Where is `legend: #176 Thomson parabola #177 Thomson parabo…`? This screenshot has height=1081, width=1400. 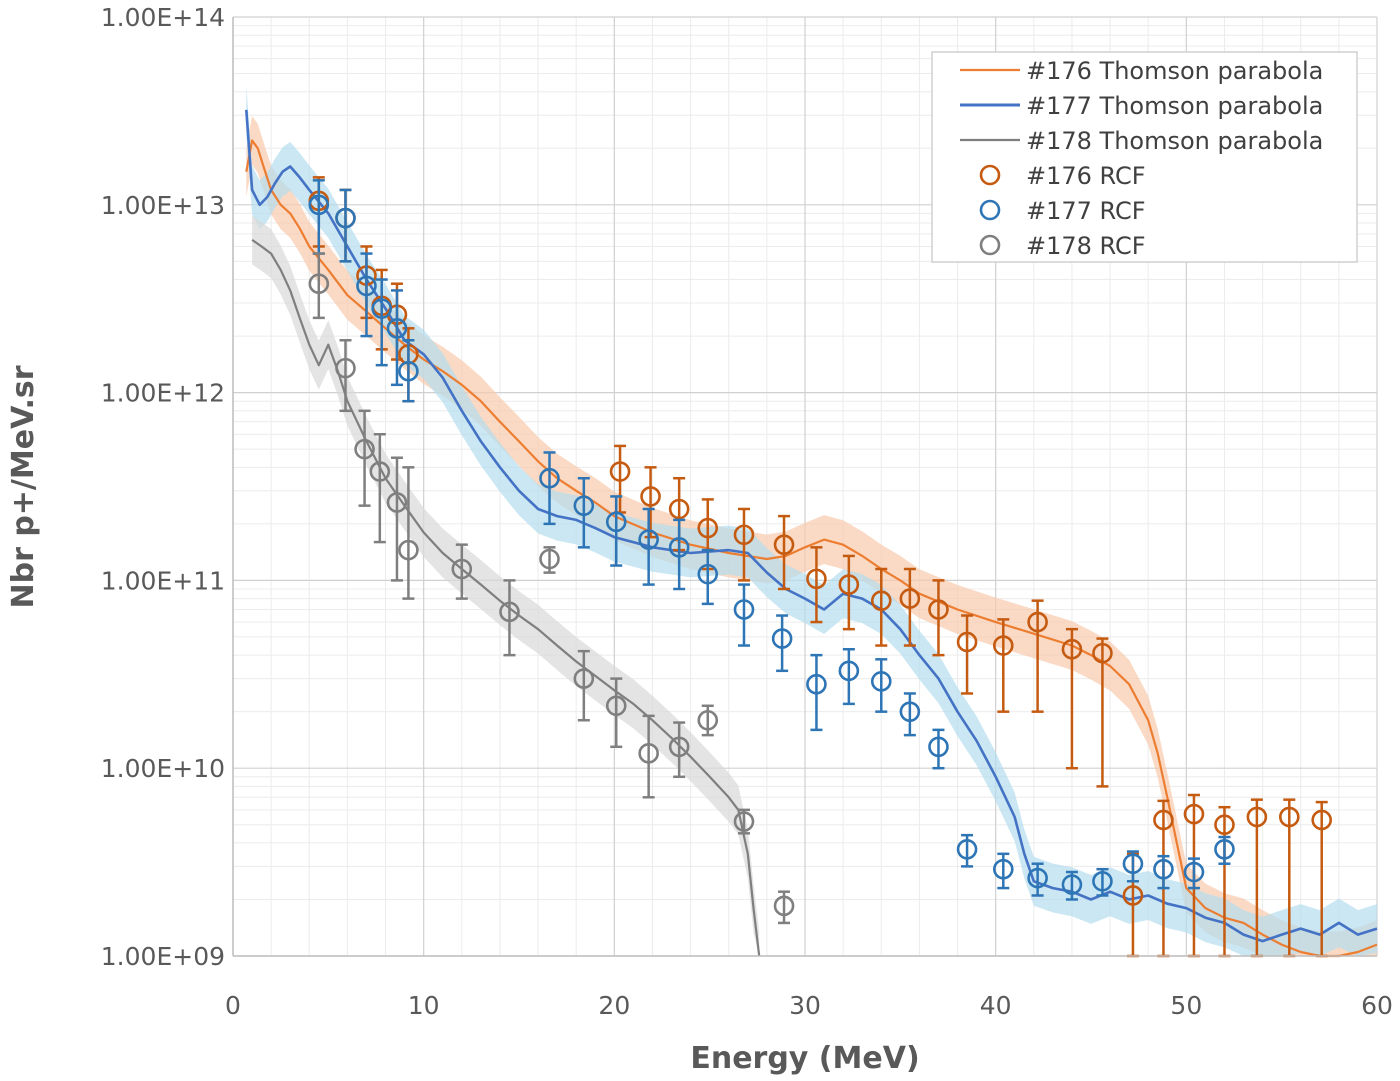 legend: #176 Thomson parabola #177 Thomson parabo… is located at coordinates (1144, 157).